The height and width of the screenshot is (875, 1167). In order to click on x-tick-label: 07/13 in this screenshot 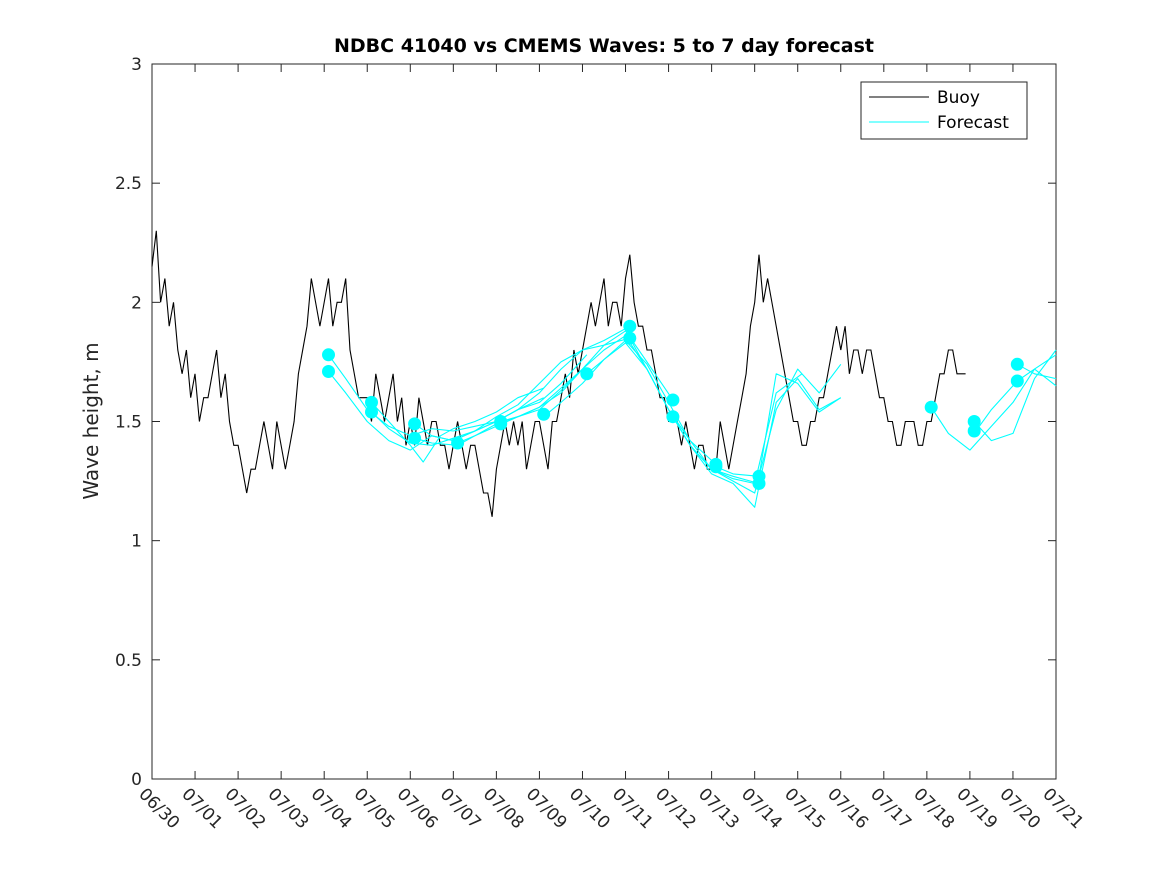, I will do `click(718, 808)`.